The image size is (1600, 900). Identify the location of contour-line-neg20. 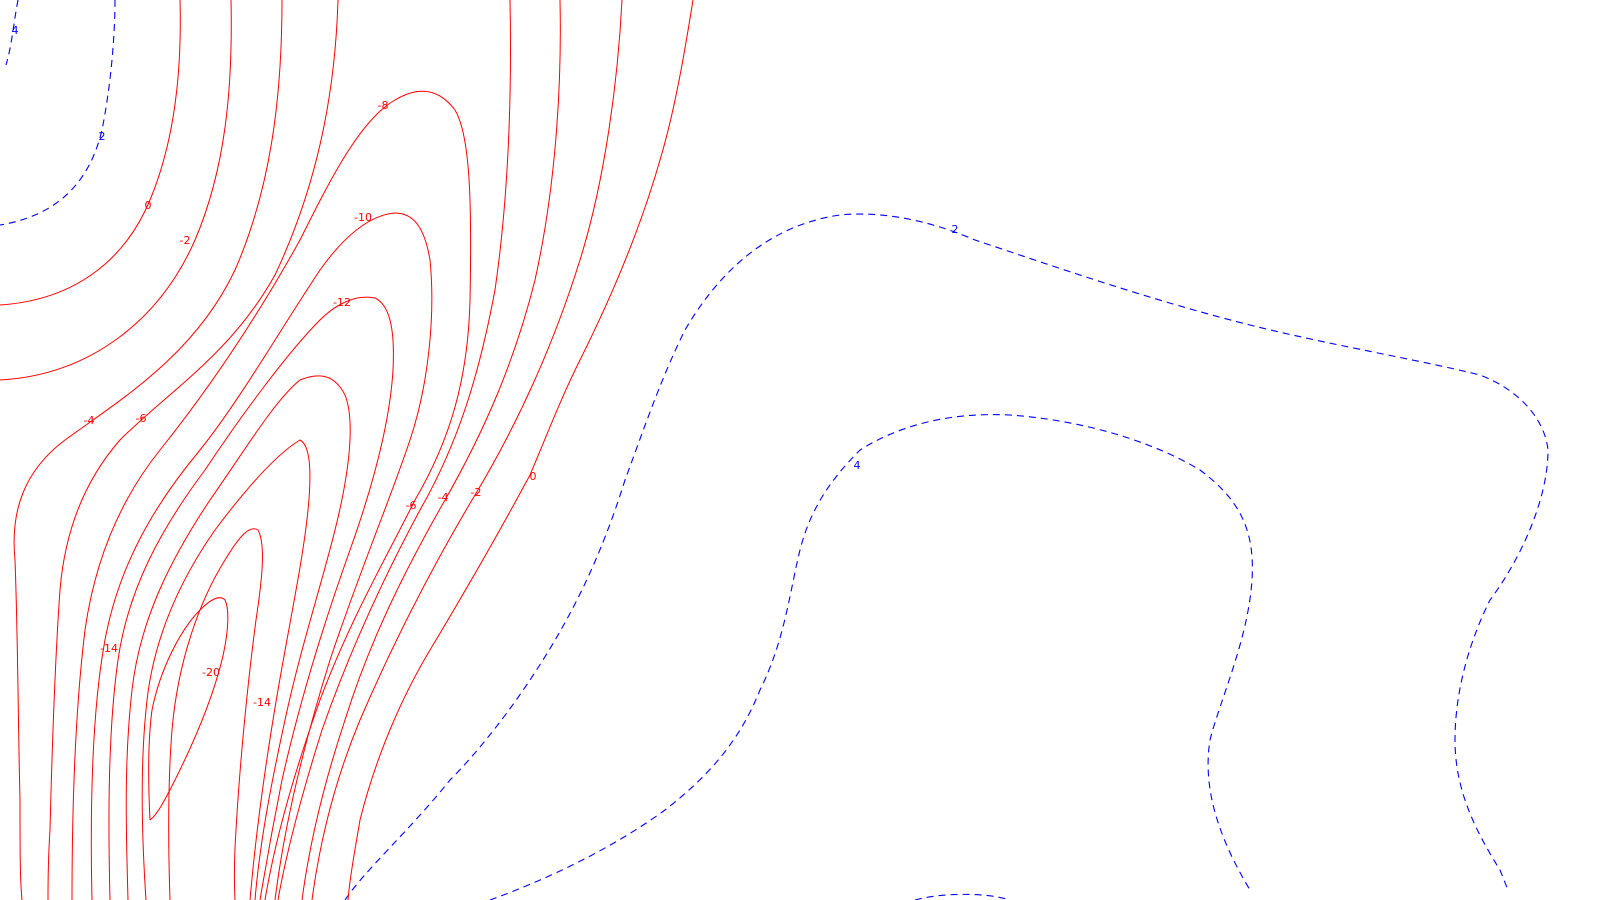
(188, 709).